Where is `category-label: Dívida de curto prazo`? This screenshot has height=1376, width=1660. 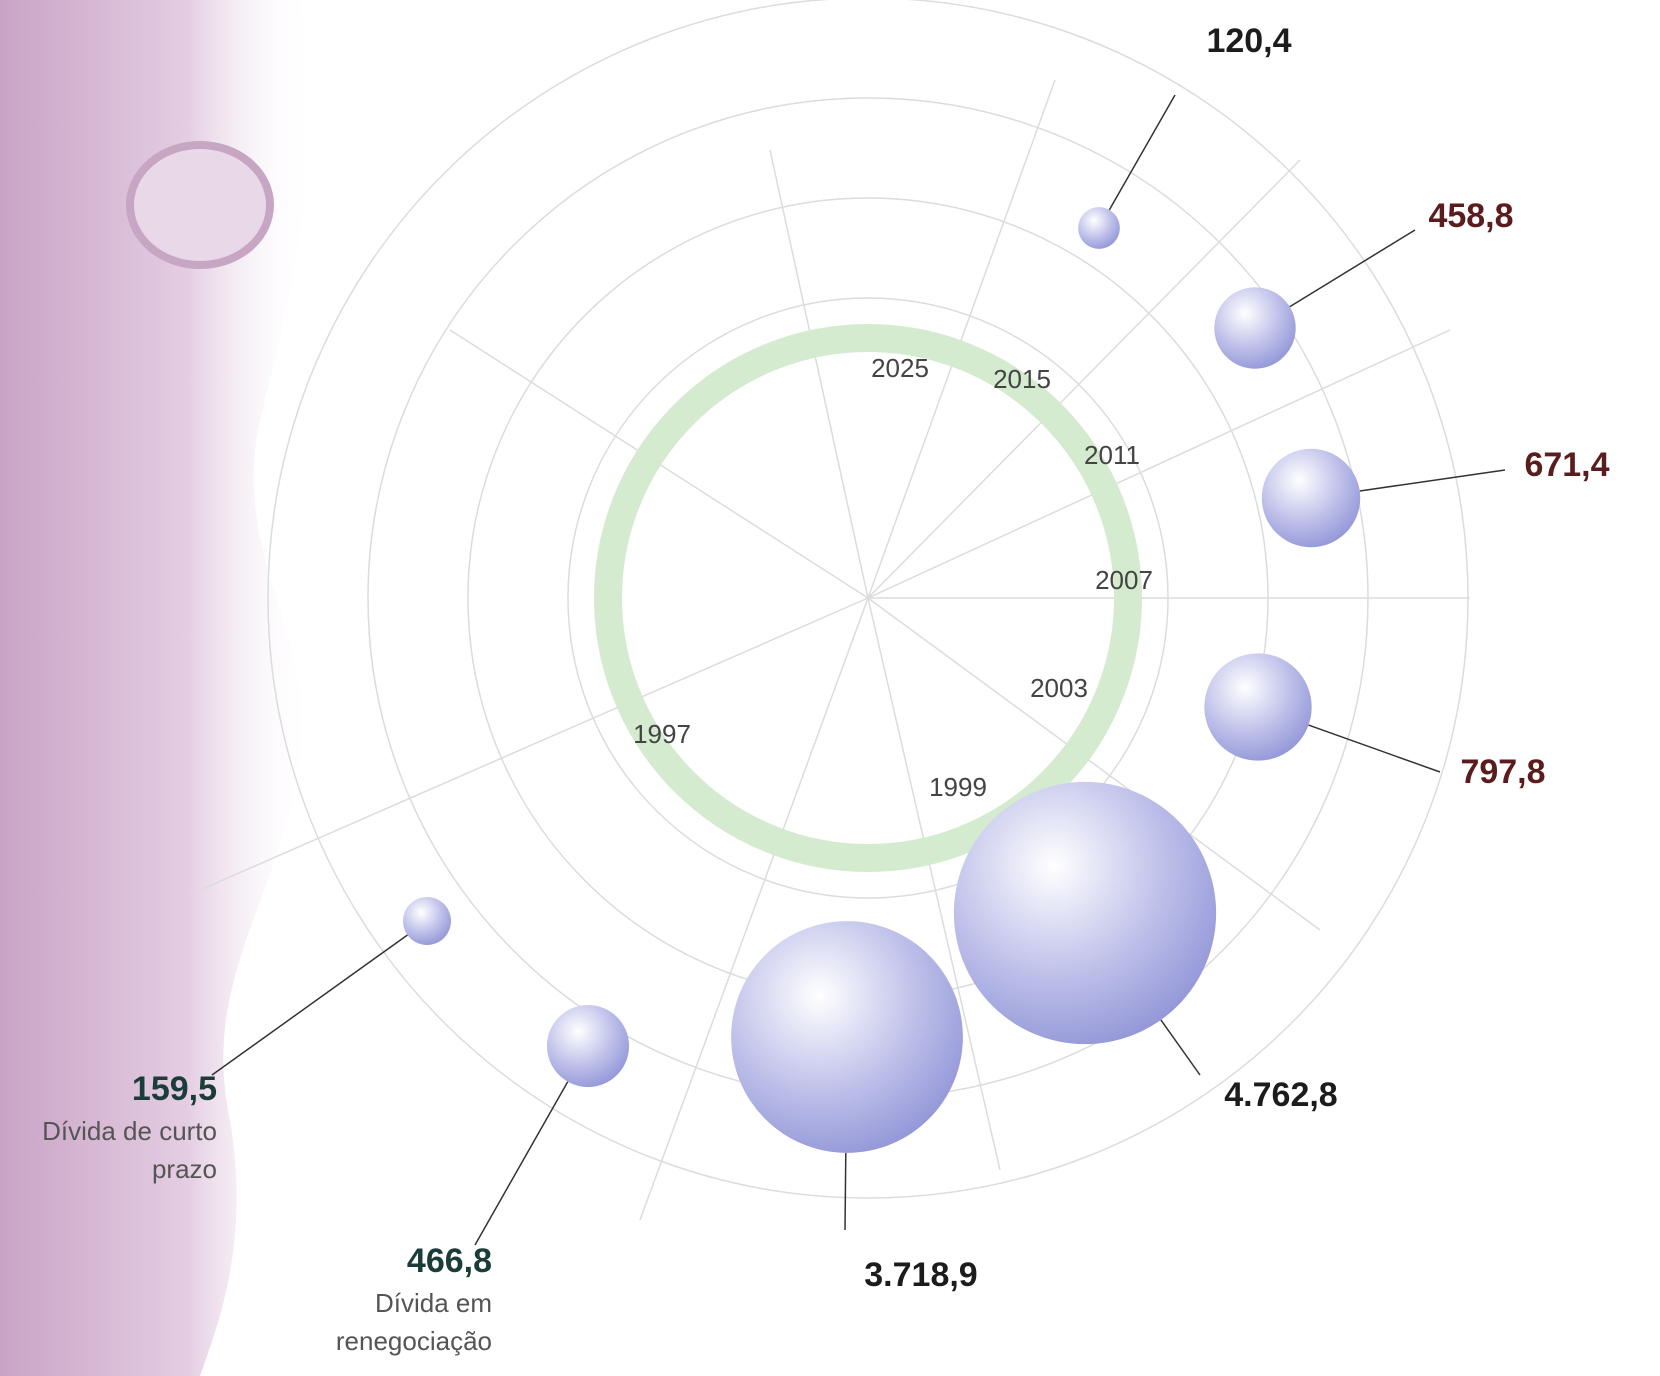
category-label: Dívida de curto prazo is located at coordinates (129, 1150).